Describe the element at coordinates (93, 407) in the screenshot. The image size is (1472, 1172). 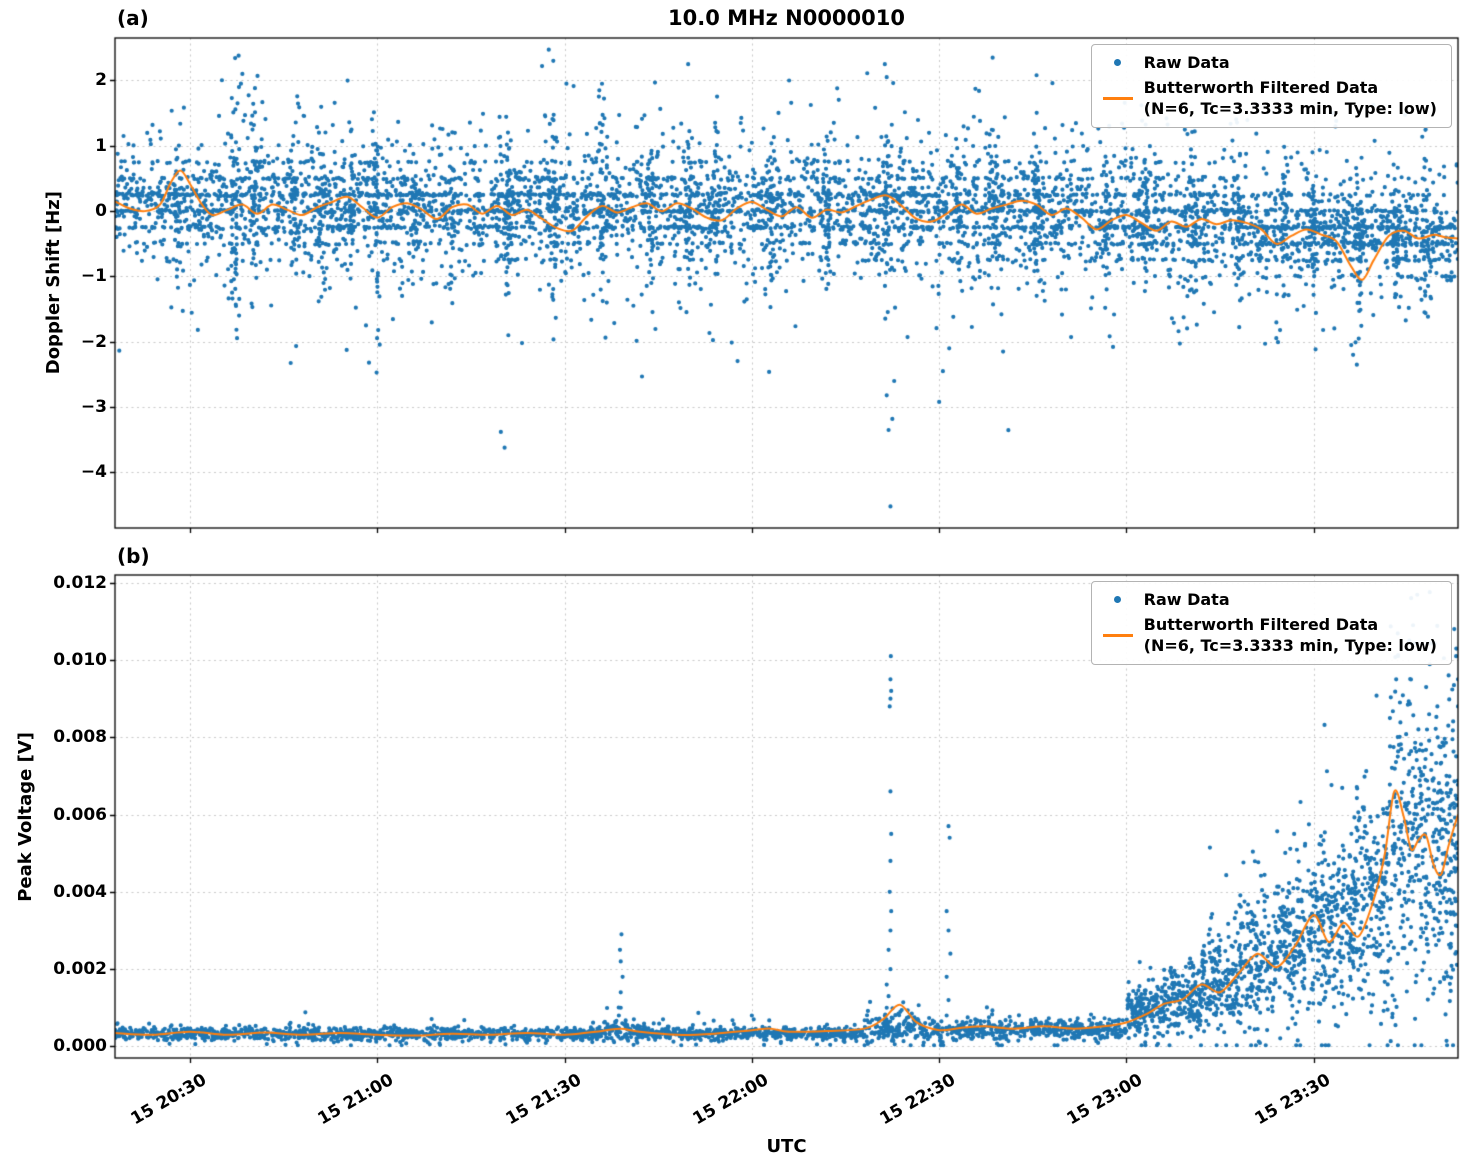
I see `y-tick-label: −3` at that location.